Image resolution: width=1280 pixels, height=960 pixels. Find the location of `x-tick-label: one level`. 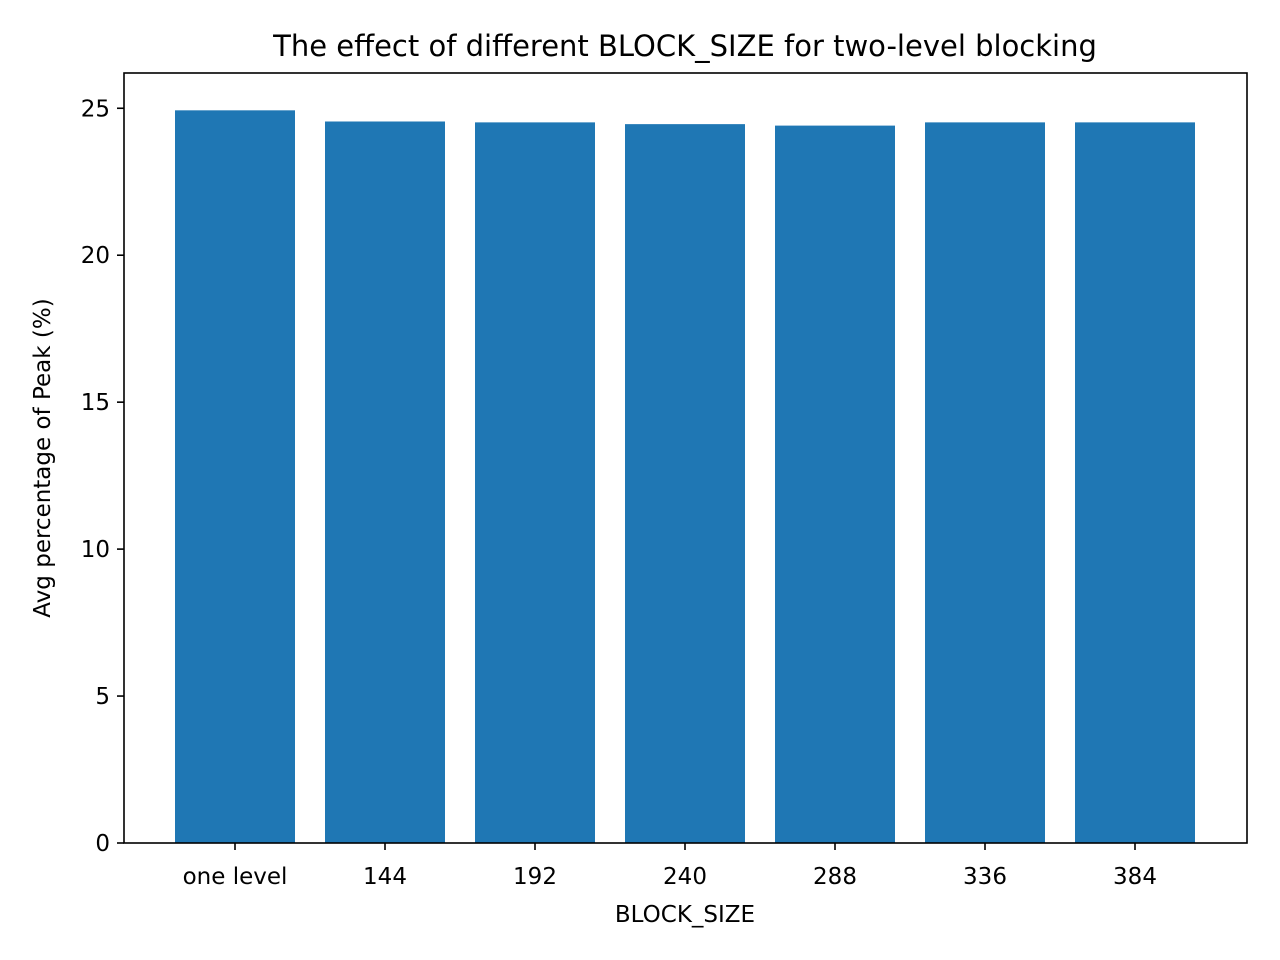

x-tick-label: one level is located at coordinates (235, 877).